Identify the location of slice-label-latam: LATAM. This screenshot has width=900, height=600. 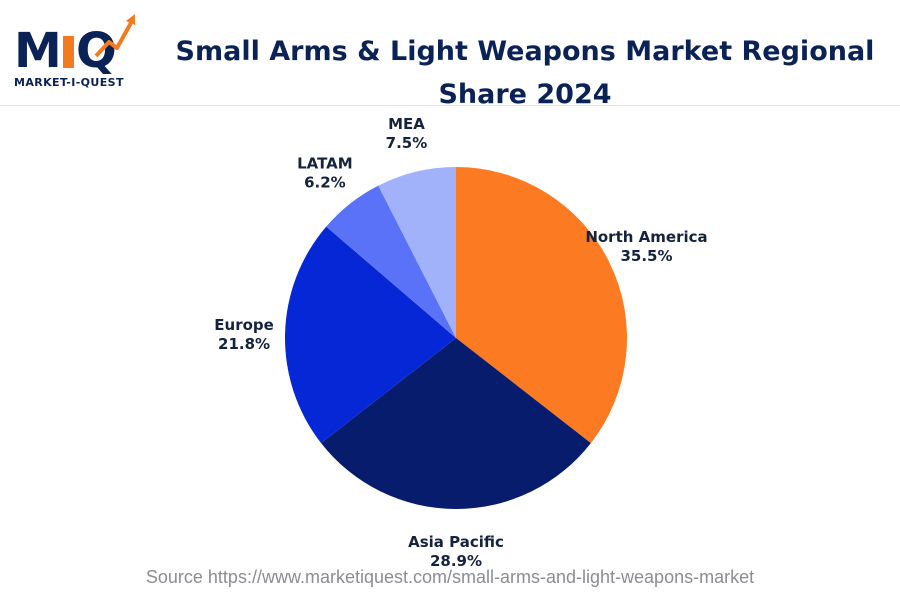
(325, 163).